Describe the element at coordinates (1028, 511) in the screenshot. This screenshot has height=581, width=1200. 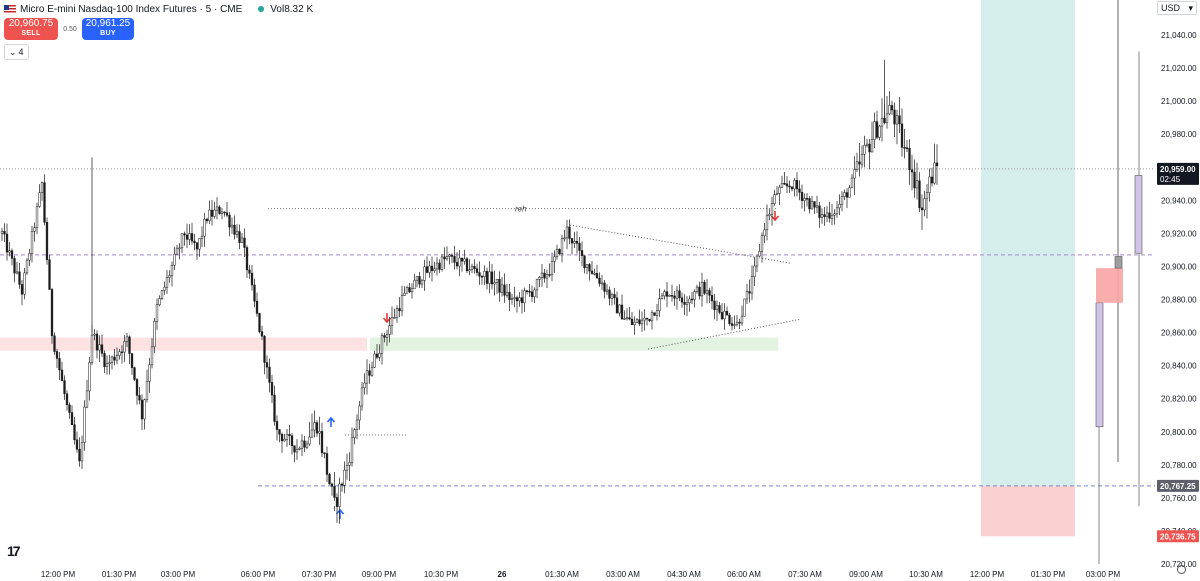
I see `stop-zone` at that location.